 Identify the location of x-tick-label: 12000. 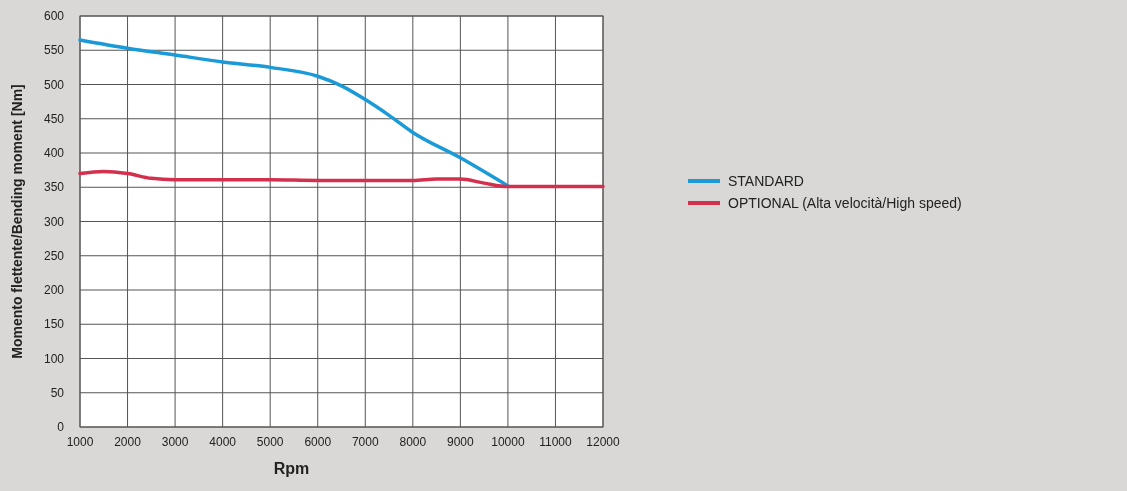
(603, 442).